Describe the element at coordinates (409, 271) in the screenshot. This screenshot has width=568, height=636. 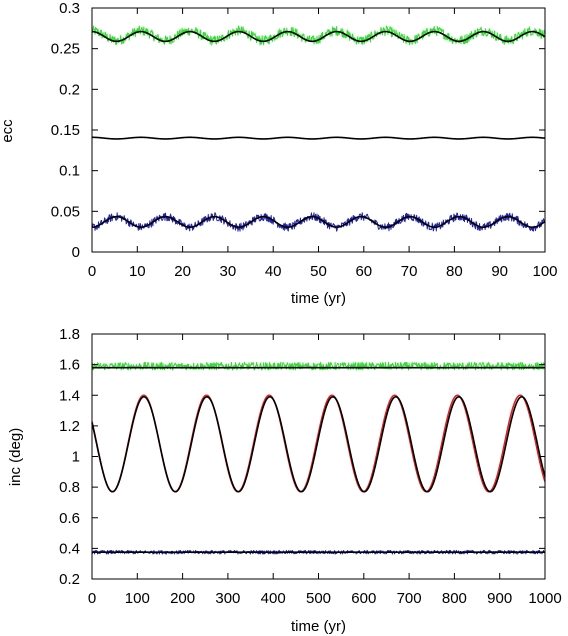
I see `x-tick-label: 70` at that location.